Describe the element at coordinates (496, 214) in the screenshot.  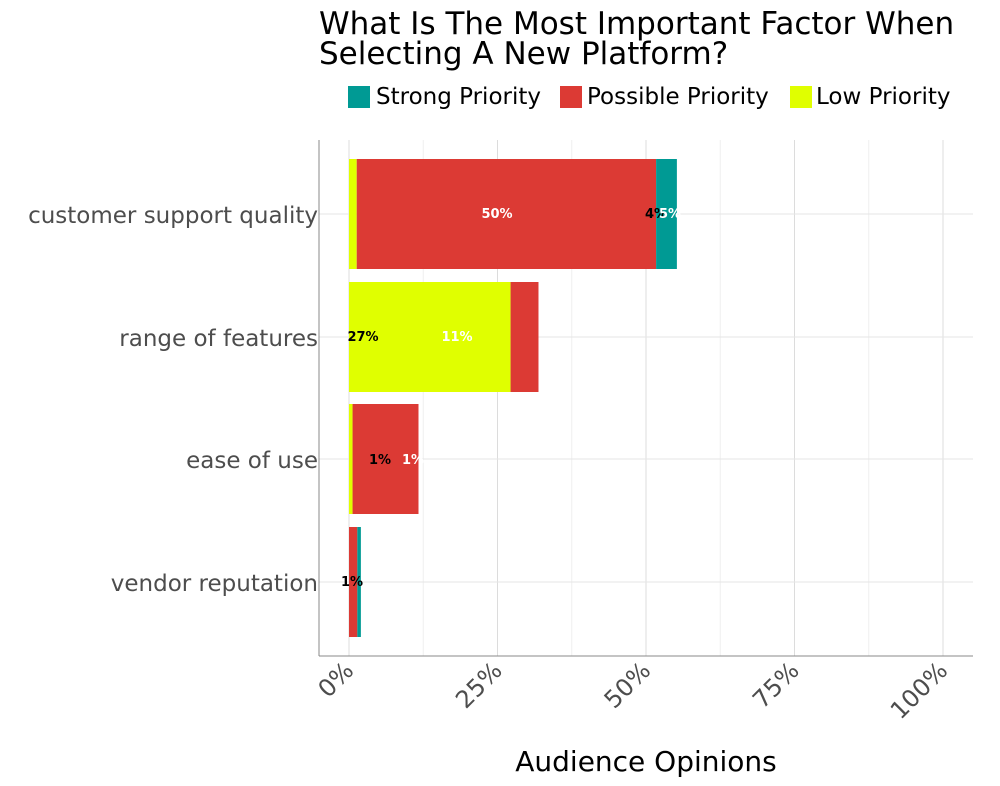
I see `data-label: 50%` at that location.